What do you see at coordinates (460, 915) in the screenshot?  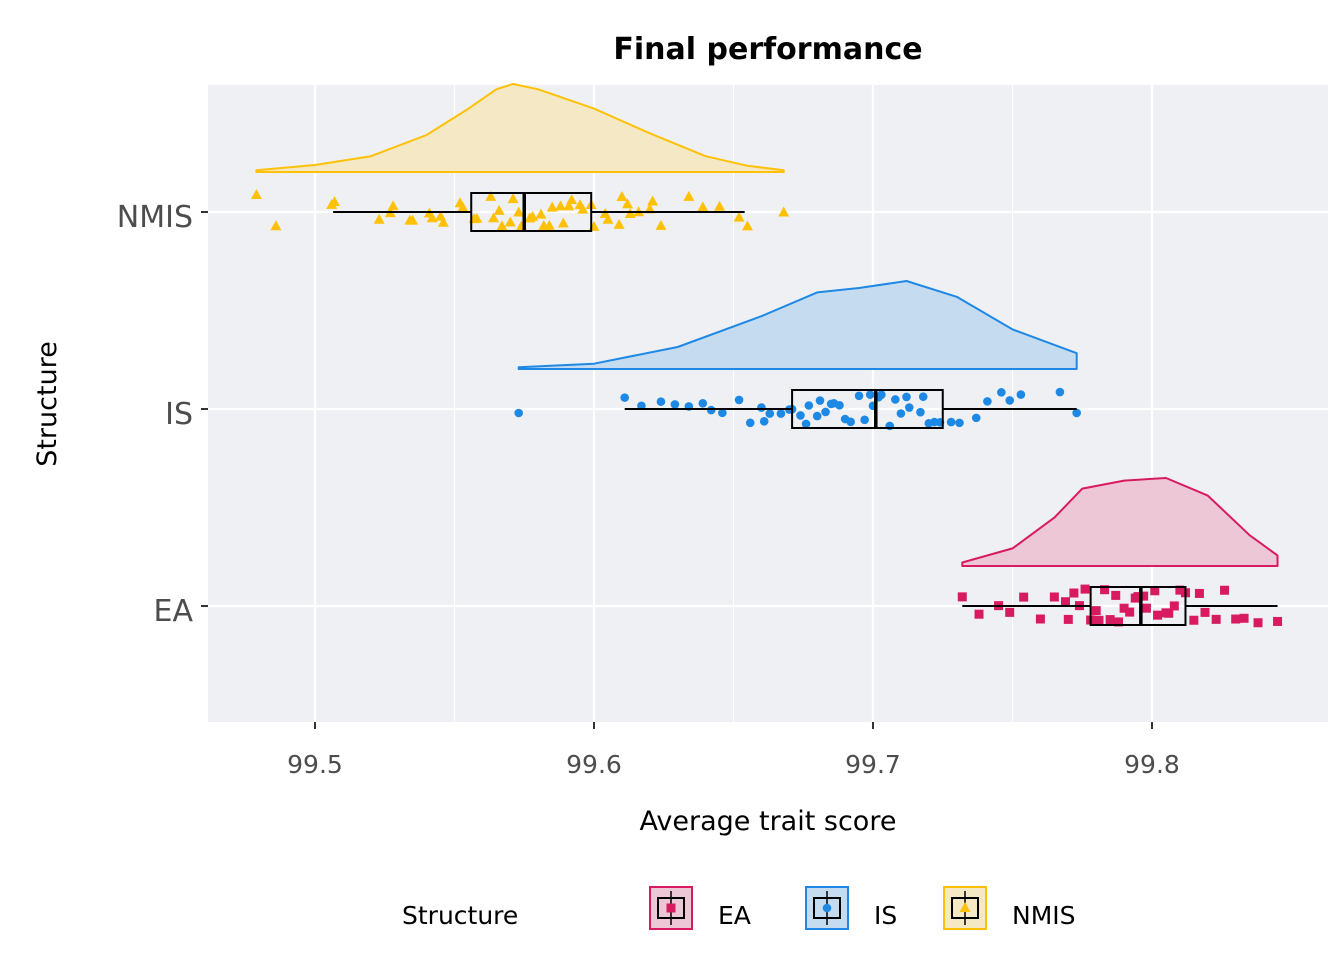 I see `legend-title: Structure` at bounding box center [460, 915].